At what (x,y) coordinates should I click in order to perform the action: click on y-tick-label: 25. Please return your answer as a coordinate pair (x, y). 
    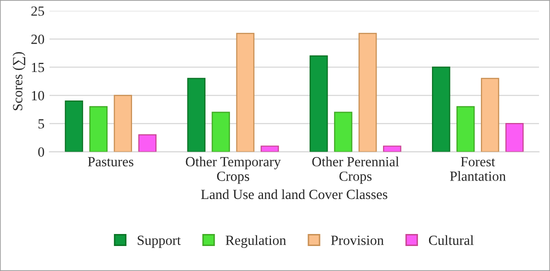
    Looking at the image, I should click on (37, 11).